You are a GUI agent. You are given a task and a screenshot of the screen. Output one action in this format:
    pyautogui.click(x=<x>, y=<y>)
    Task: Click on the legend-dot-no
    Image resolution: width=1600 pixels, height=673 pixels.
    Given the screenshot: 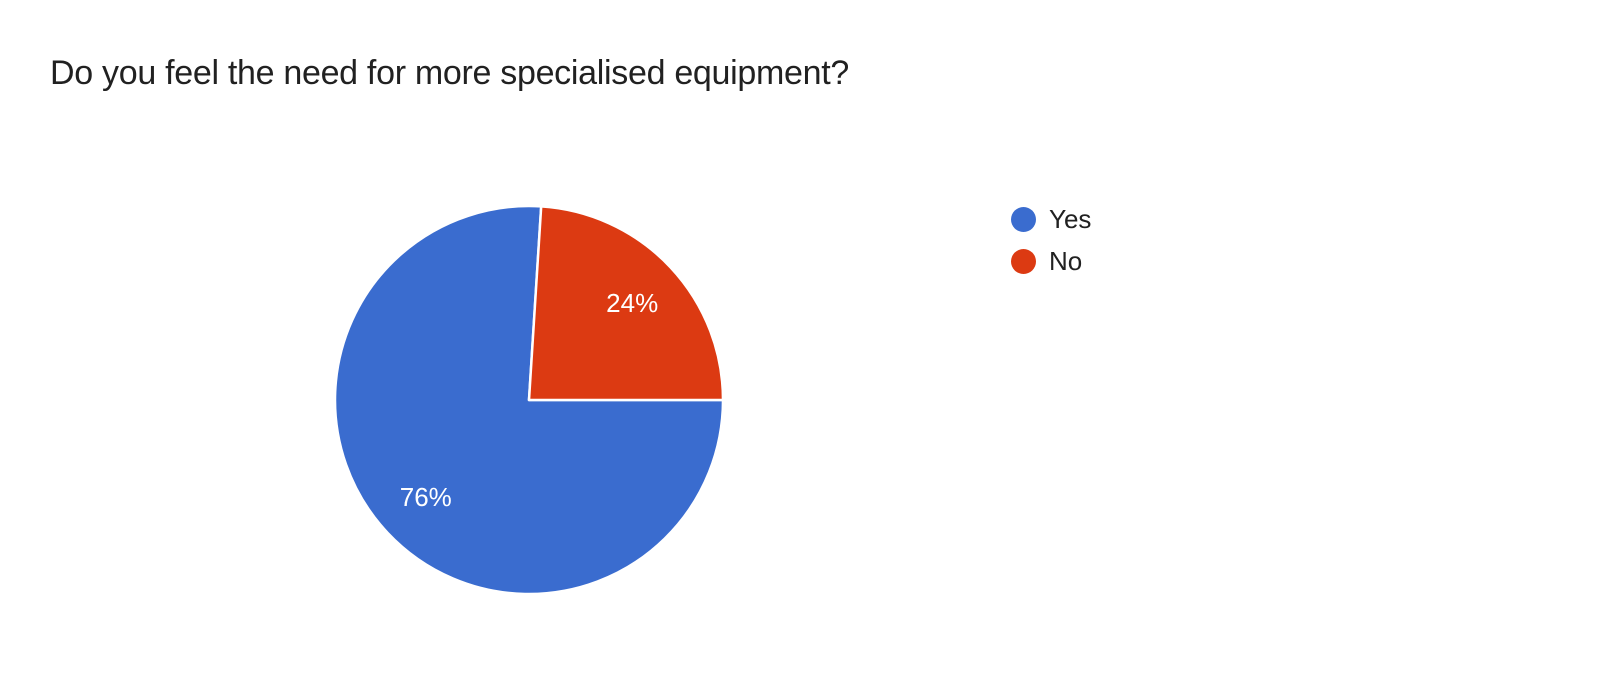 What is the action you would take?
    pyautogui.click(x=1023, y=262)
    